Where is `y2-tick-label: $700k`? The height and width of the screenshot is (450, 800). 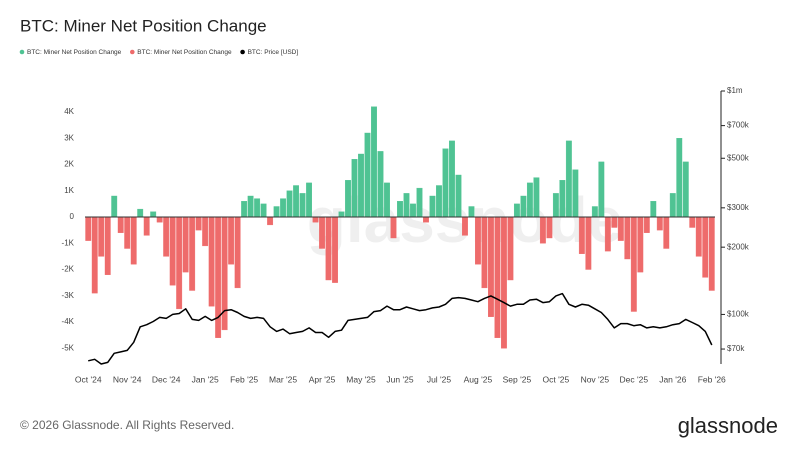 y2-tick-label: $700k is located at coordinates (738, 125).